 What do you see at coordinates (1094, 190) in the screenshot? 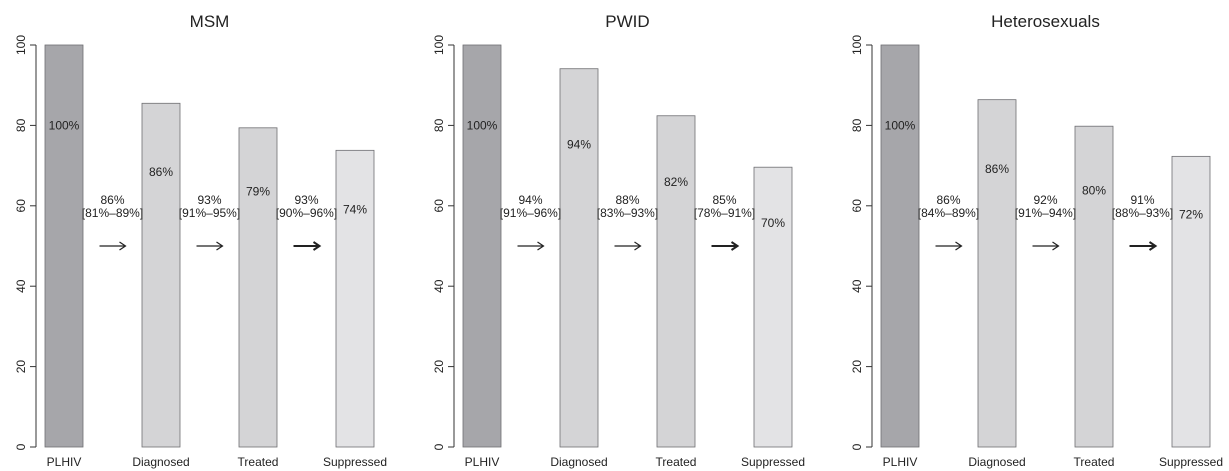
I see `bar-value-label: 80%` at bounding box center [1094, 190].